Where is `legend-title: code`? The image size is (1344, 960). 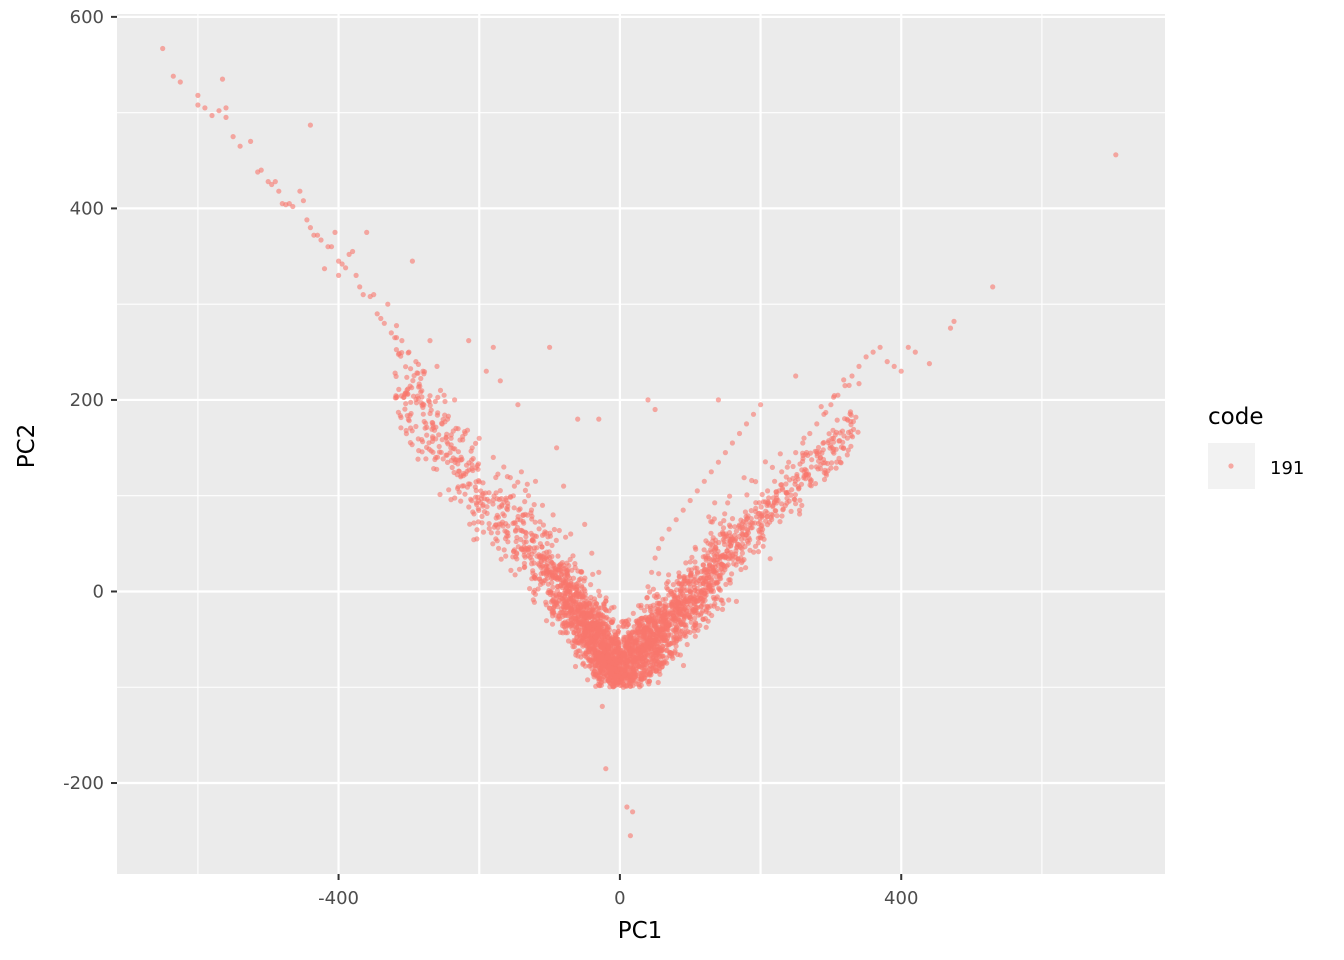 legend-title: code is located at coordinates (1235, 417).